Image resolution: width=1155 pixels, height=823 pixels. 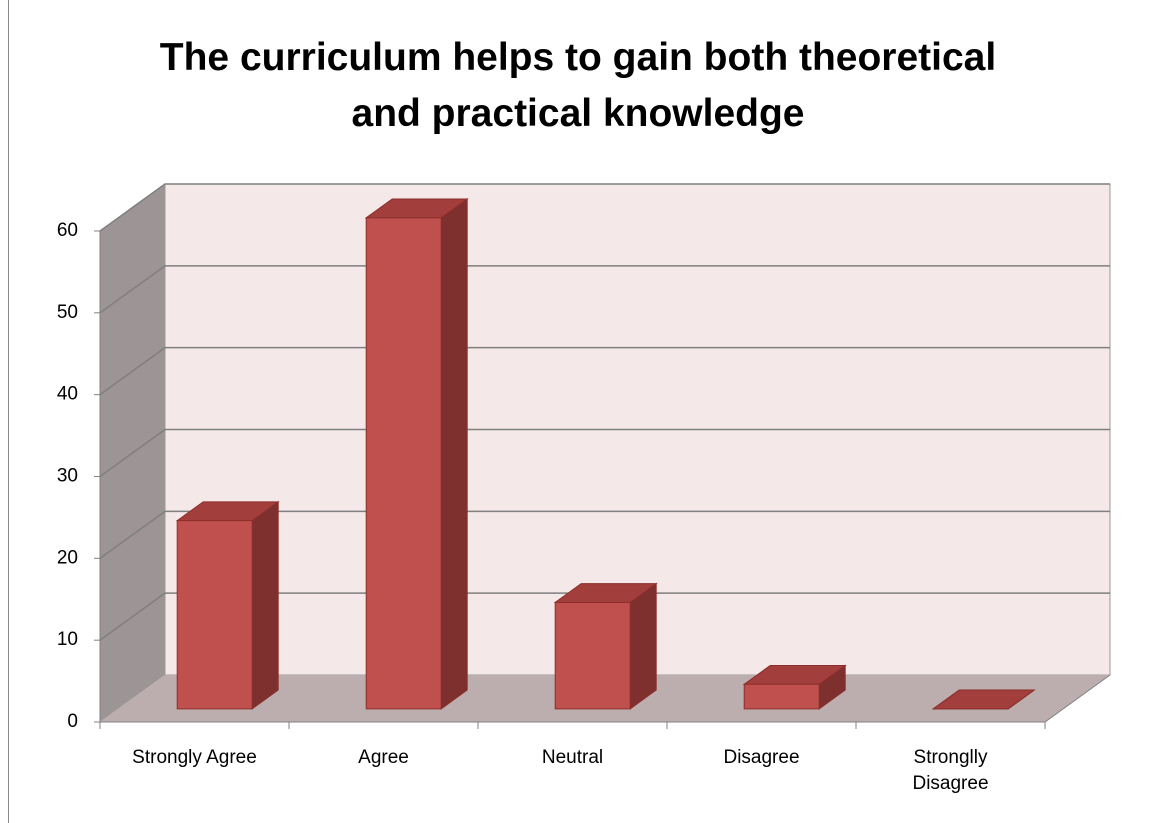 I want to click on y-tick-label: 0, so click(x=72, y=721).